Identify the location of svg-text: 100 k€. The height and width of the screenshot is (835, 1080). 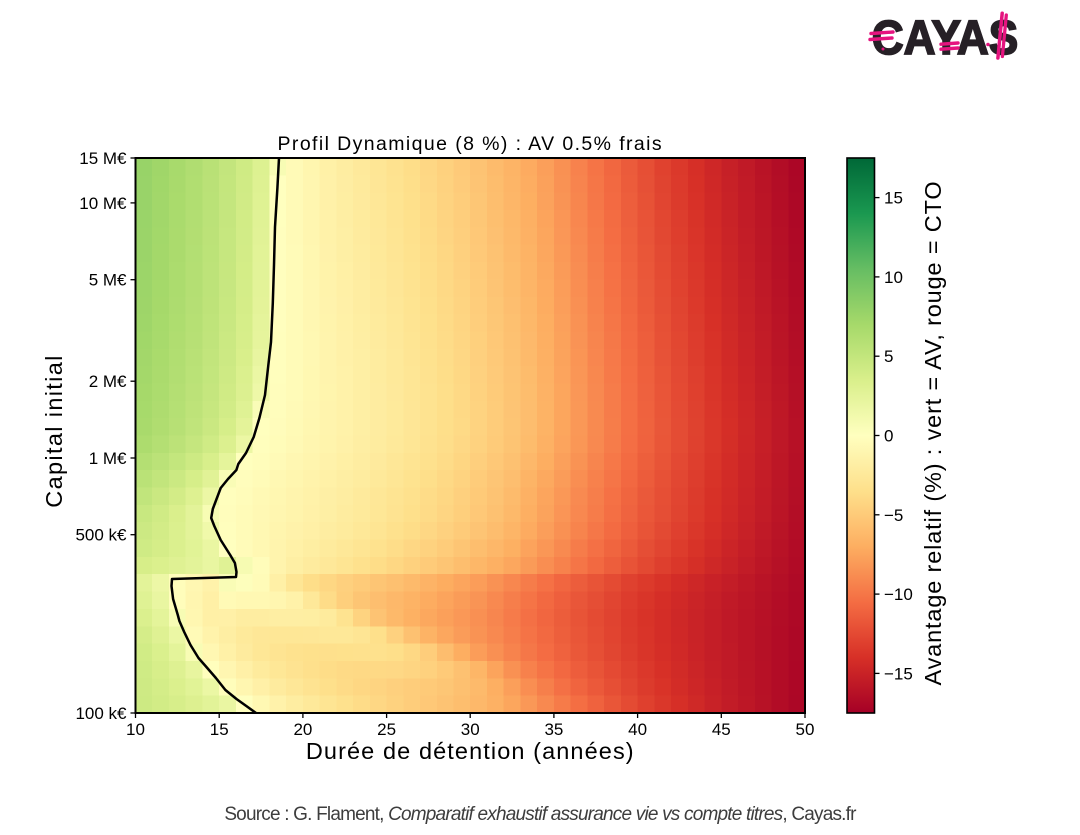
(101, 713).